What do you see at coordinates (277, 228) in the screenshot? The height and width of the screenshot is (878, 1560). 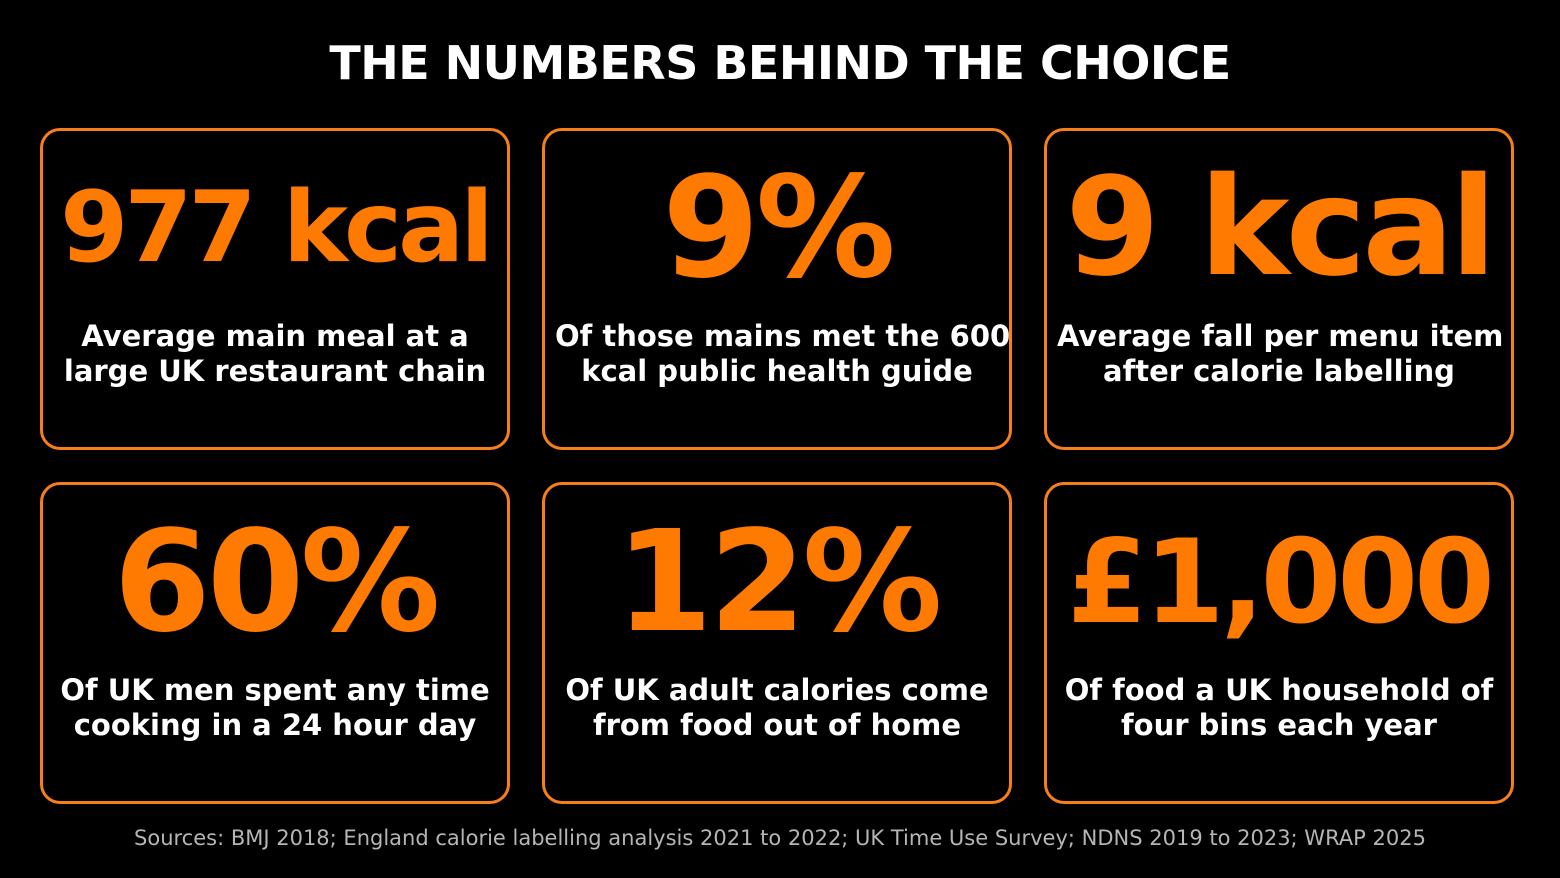 I see `stat-value: 977 kcal` at bounding box center [277, 228].